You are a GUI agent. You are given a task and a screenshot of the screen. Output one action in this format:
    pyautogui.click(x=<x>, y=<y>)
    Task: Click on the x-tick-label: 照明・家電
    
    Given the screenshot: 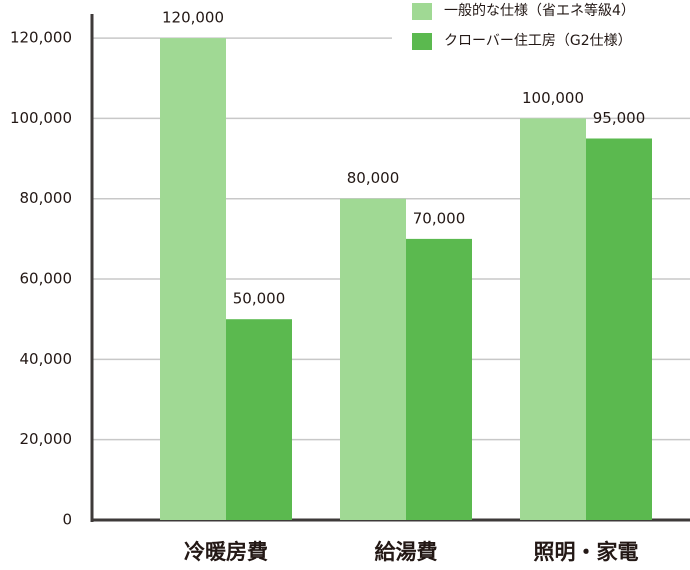 What is the action you would take?
    pyautogui.click(x=586, y=552)
    